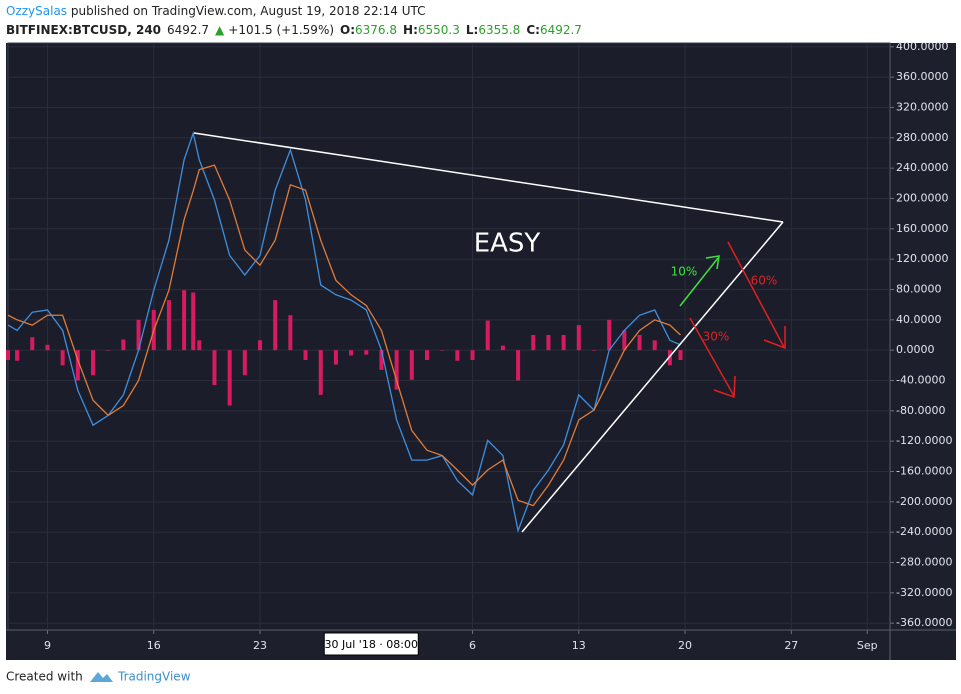 The height and width of the screenshot is (694, 961). Describe the element at coordinates (922, 137) in the screenshot. I see `y-tick-label: 280.0000` at that location.